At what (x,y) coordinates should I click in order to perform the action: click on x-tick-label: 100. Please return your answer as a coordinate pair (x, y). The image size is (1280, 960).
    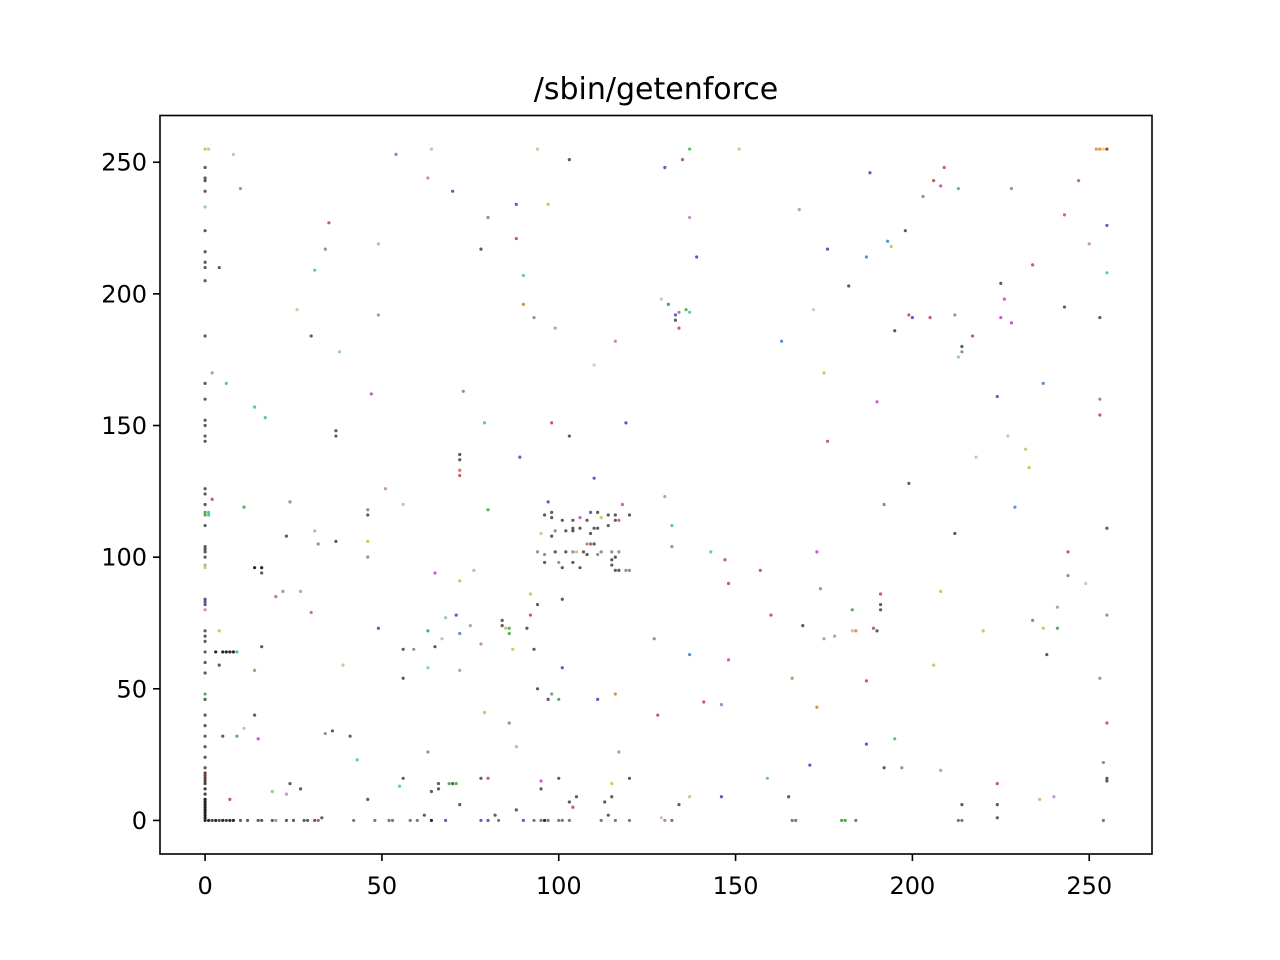
    Looking at the image, I should click on (559, 886).